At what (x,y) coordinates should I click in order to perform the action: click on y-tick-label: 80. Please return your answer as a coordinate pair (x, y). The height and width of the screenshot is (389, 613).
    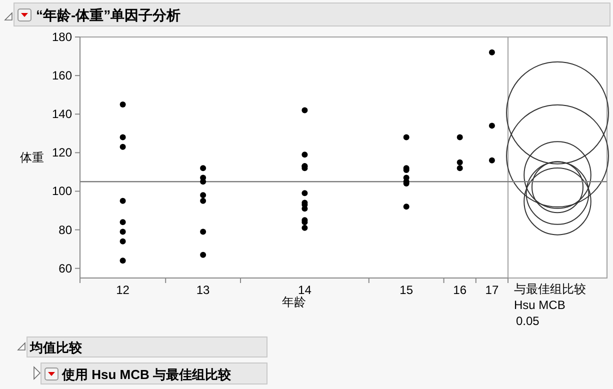
    Looking at the image, I should click on (65, 229).